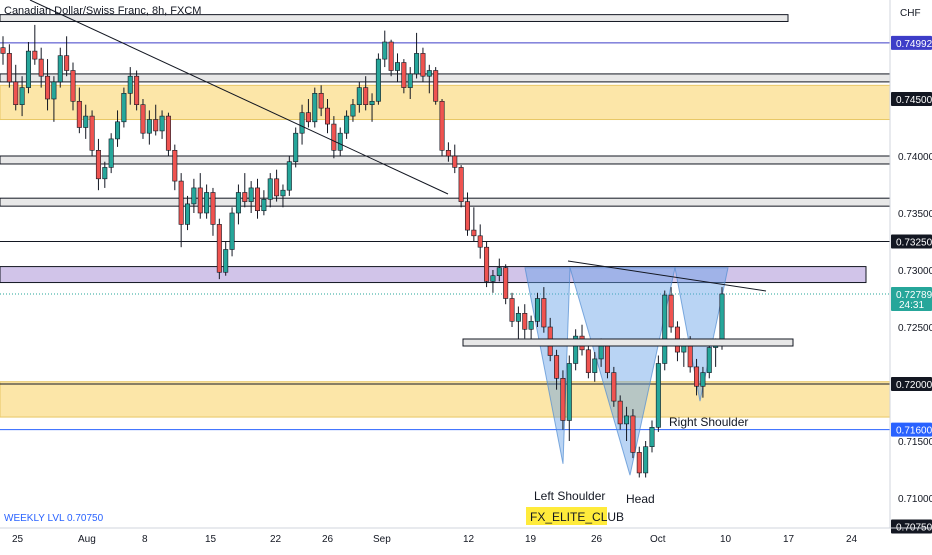  I want to click on y-tick-label: 0.73000, so click(915, 271).